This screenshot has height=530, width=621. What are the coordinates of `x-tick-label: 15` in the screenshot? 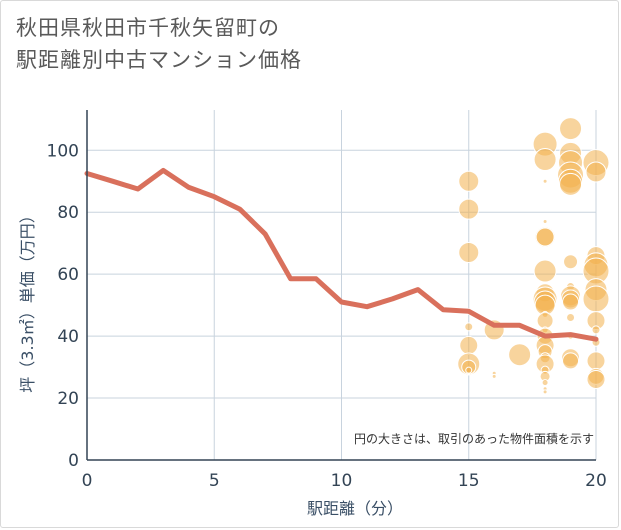 It's located at (469, 481).